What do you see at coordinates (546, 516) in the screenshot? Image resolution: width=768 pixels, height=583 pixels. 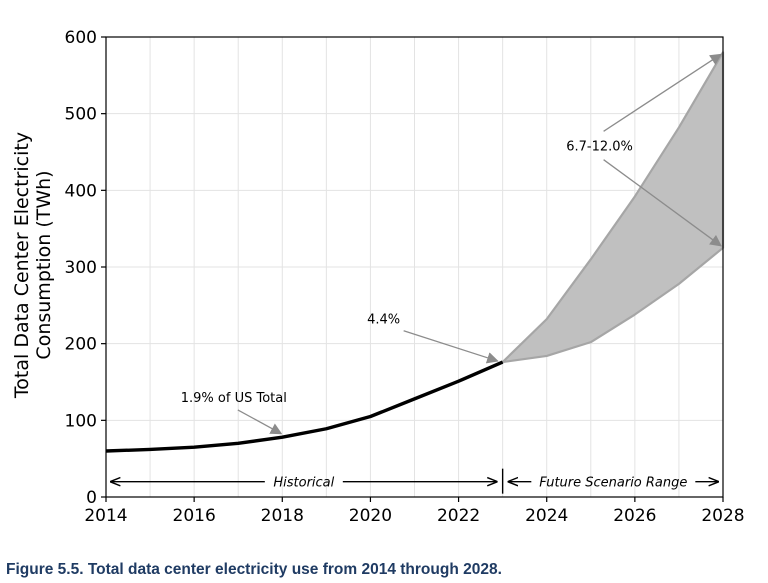 I see `x-tick-label: 2024` at bounding box center [546, 516].